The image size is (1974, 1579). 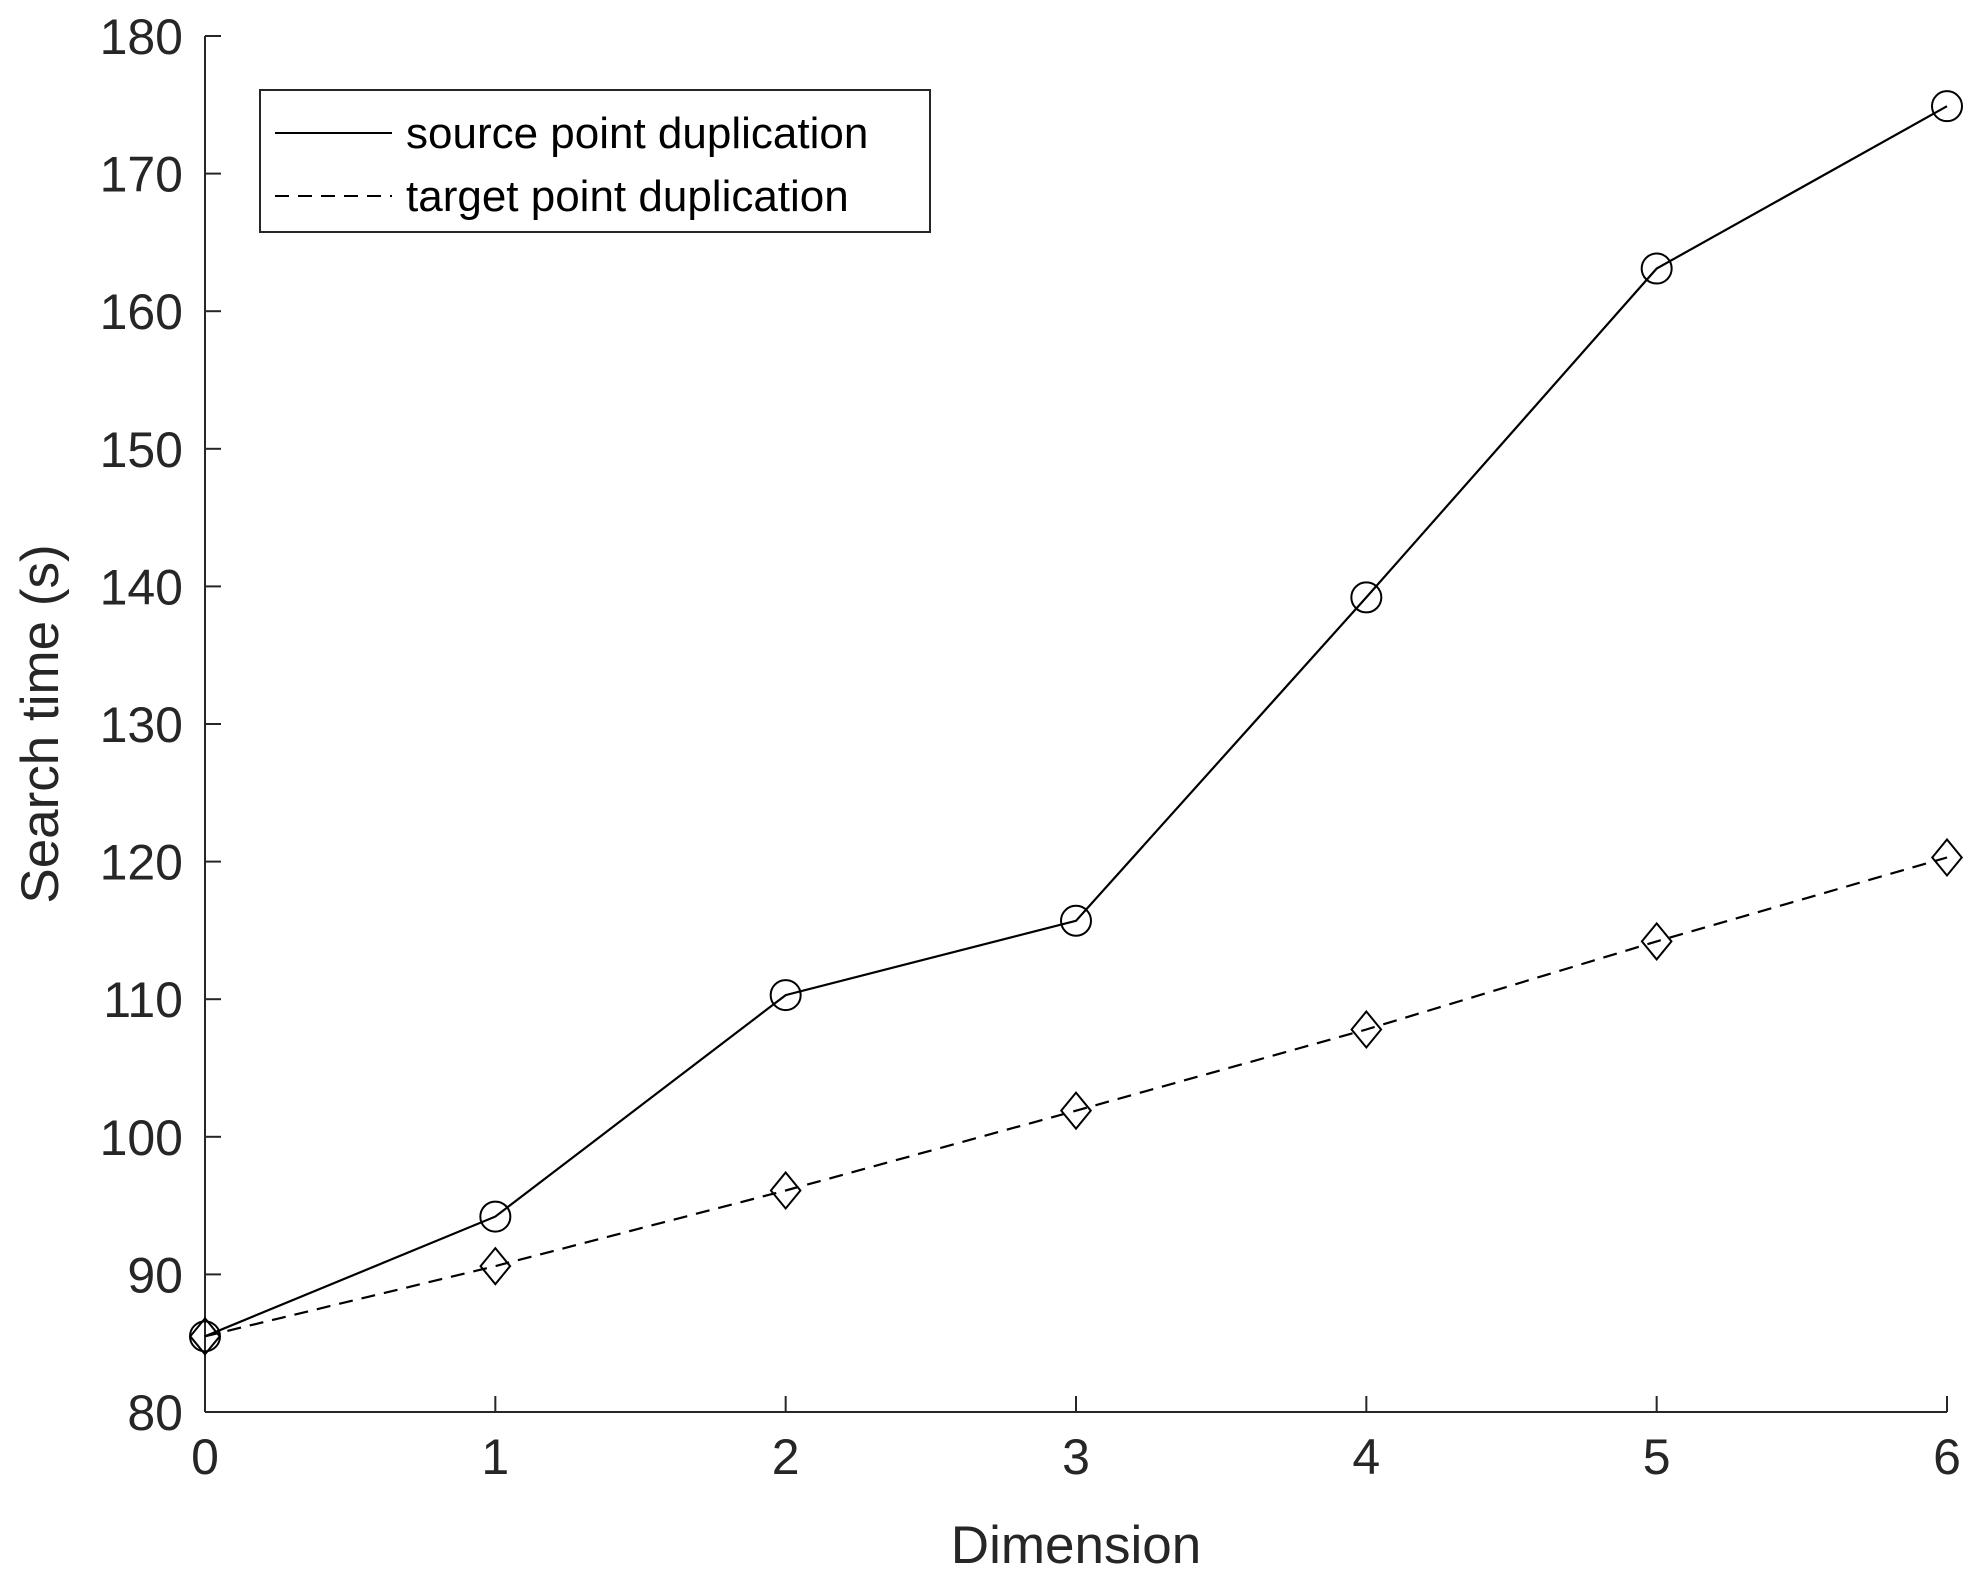 I want to click on x-tick-label: 1, so click(x=495, y=1457).